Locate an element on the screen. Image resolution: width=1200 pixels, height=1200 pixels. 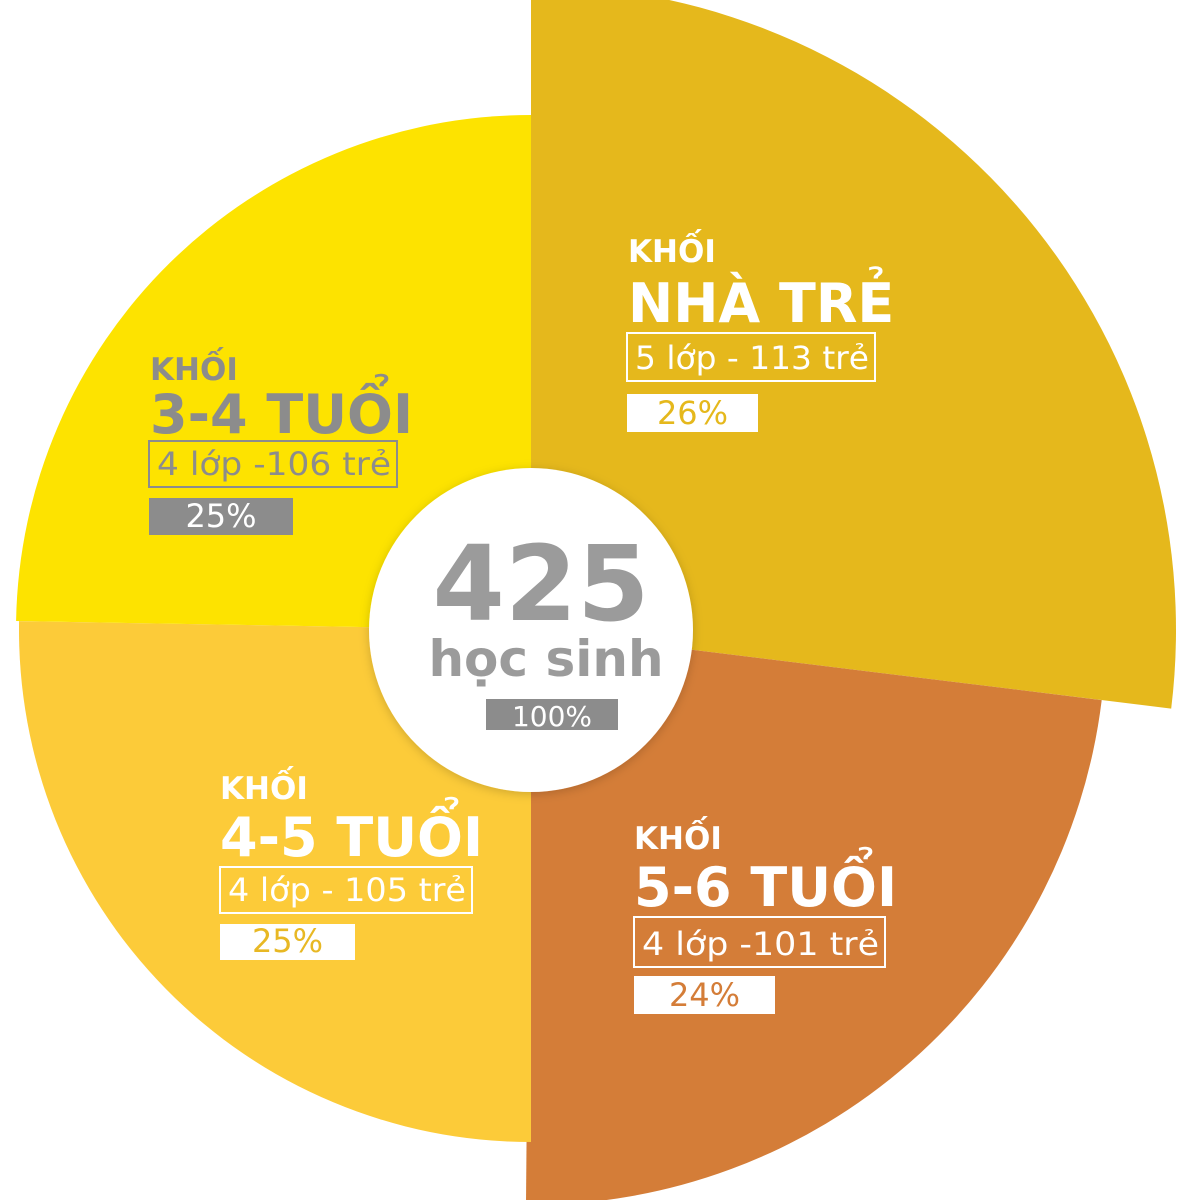
slice-name: 3-4 TUỔI is located at coordinates (281, 410).